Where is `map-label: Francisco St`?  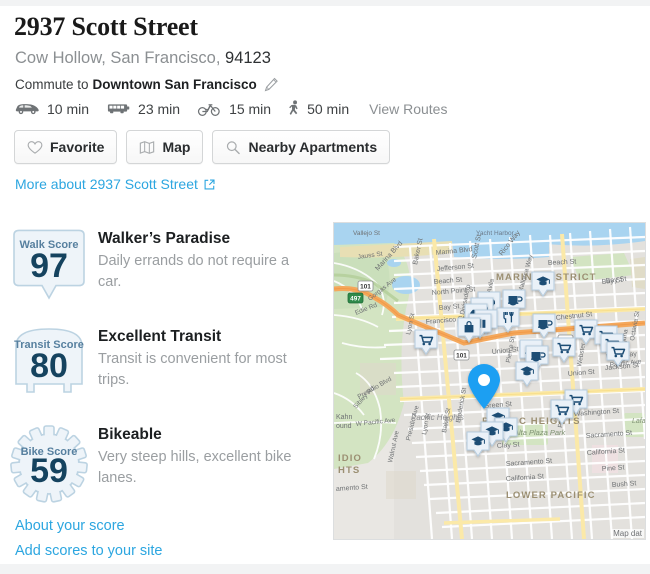
map-label: Francisco St is located at coordinates (445, 321).